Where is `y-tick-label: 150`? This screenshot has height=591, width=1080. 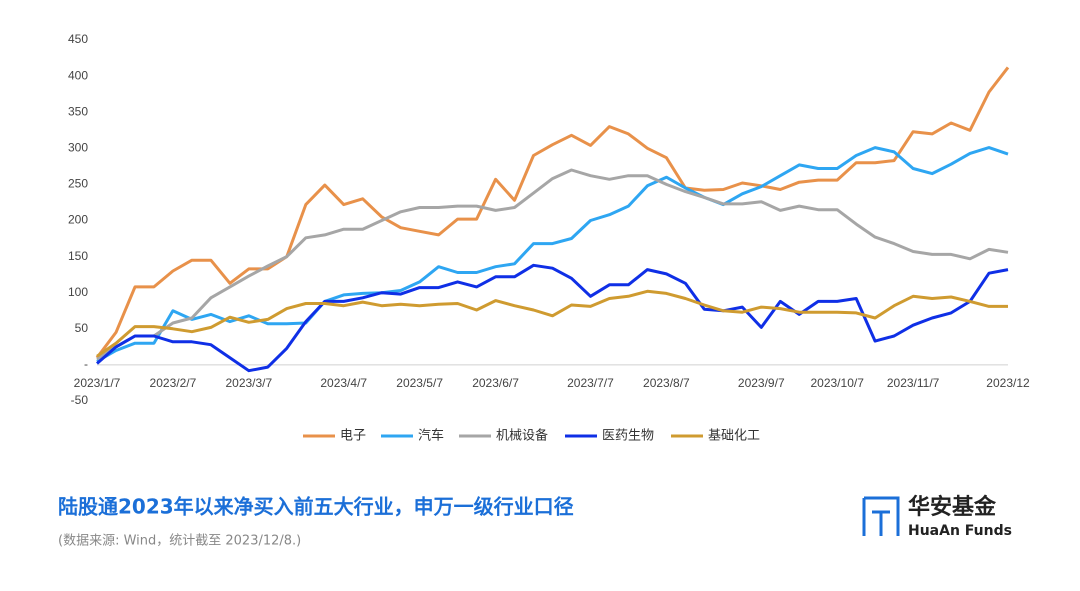 y-tick-label: 150 is located at coordinates (78, 256).